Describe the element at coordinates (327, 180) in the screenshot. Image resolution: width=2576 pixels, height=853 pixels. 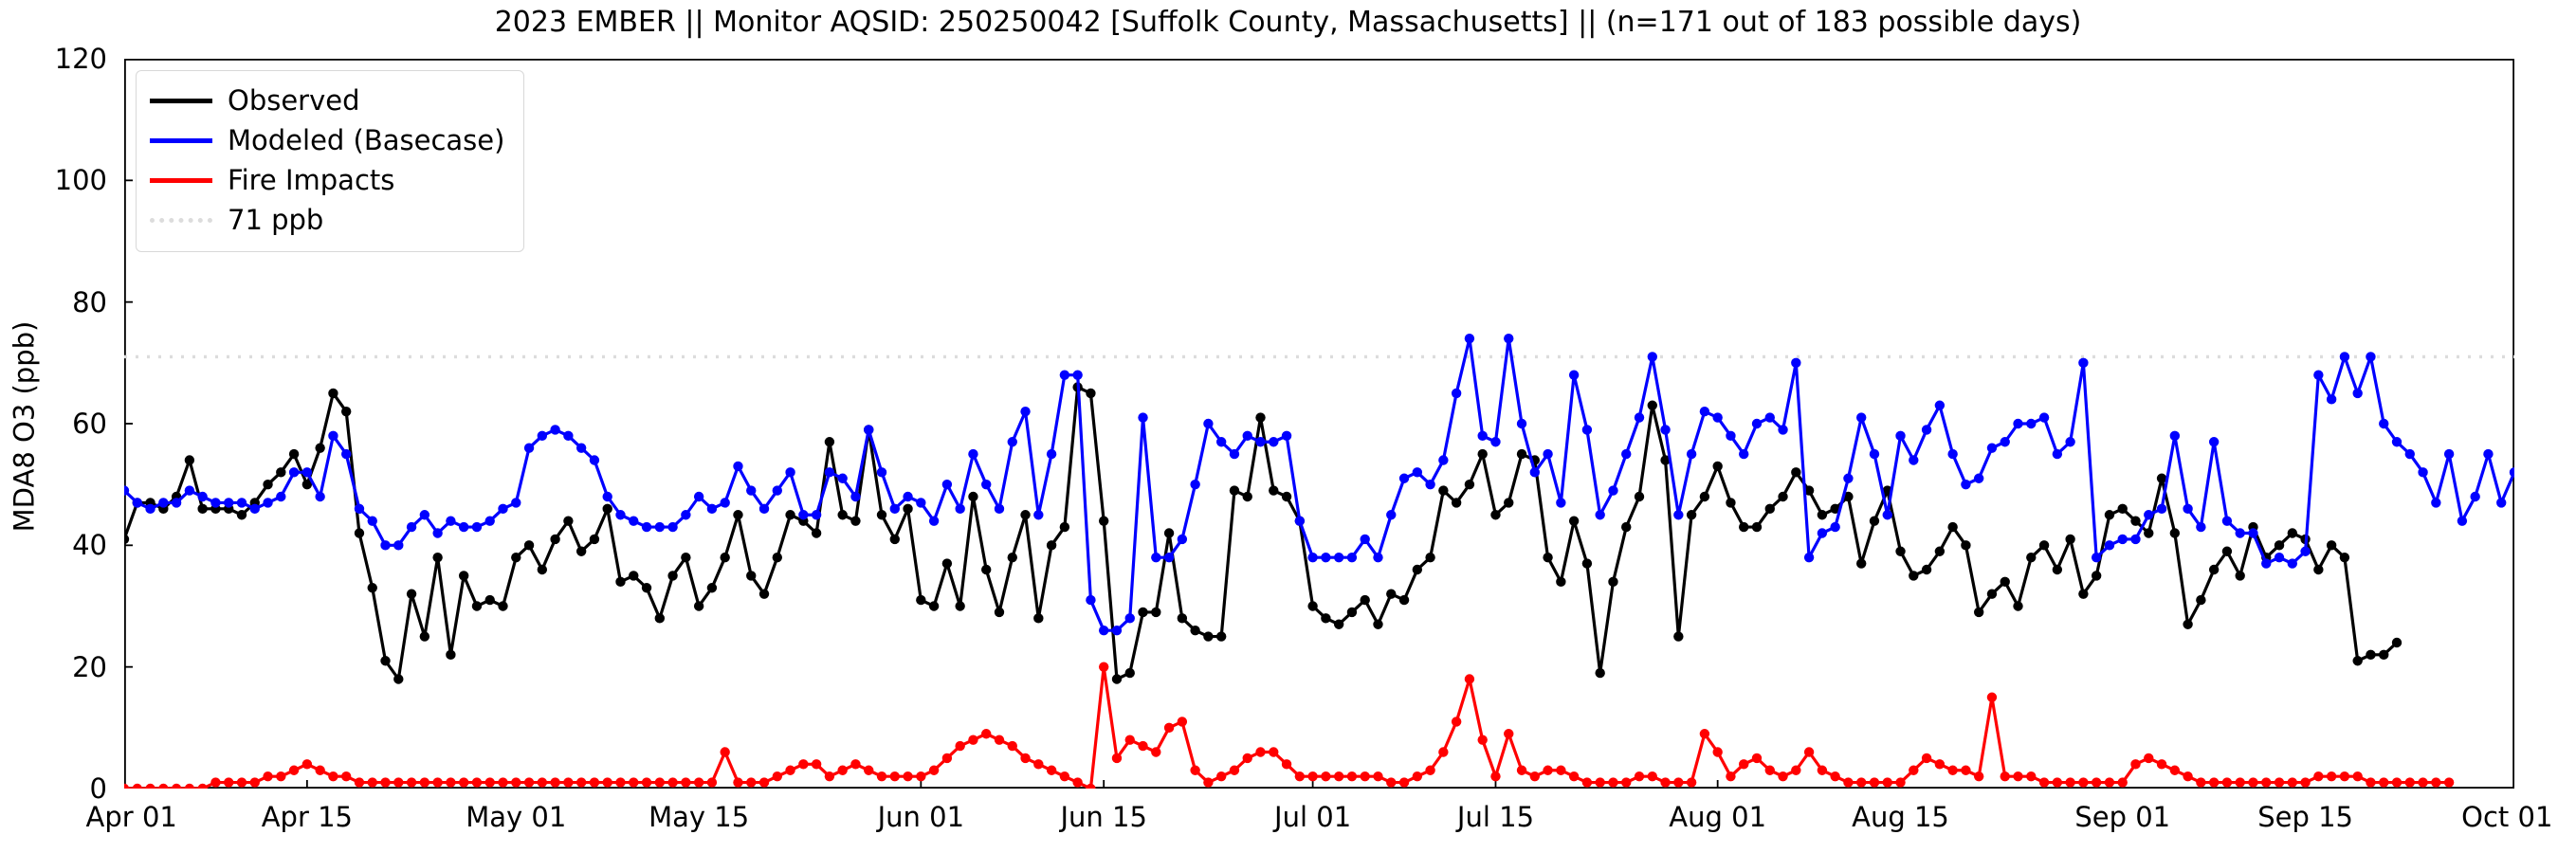
I see `legend-item: Fire Impacts` at that location.